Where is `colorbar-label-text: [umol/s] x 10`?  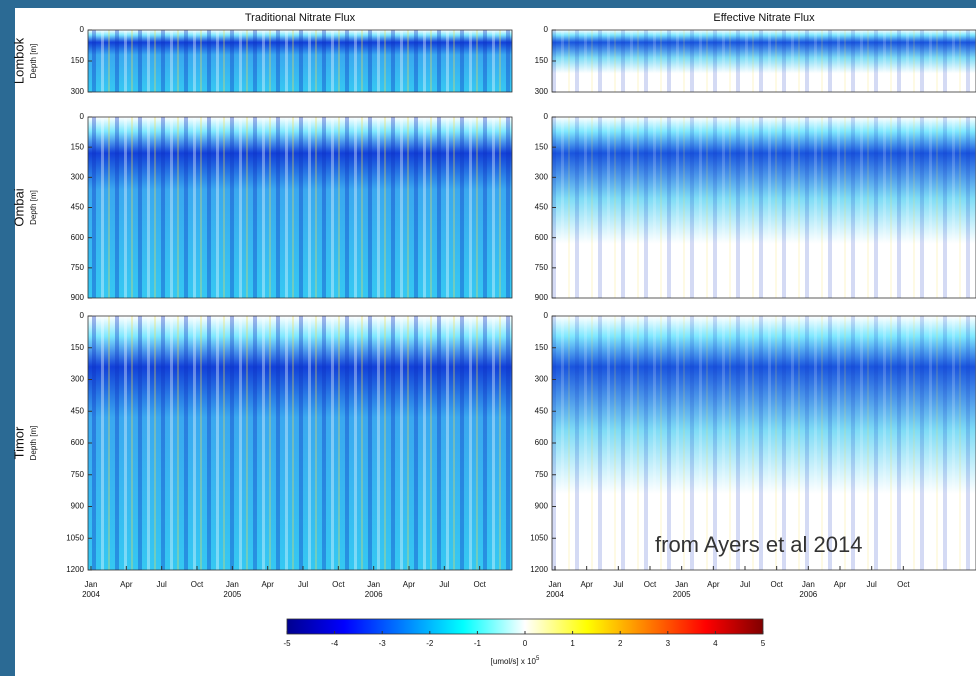 colorbar-label-text: [umol/s] x 10 is located at coordinates (514, 661).